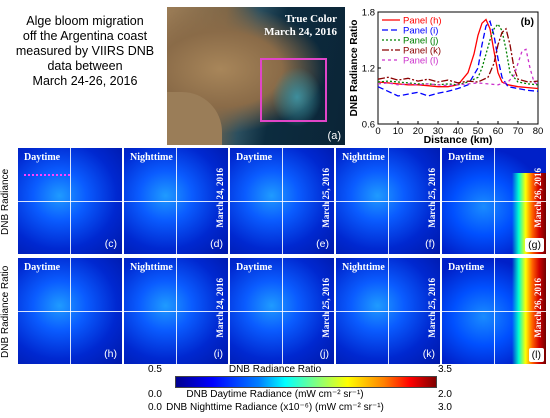  What do you see at coordinates (536, 355) in the screenshot?
I see `panel-label: (l)` at bounding box center [536, 355].